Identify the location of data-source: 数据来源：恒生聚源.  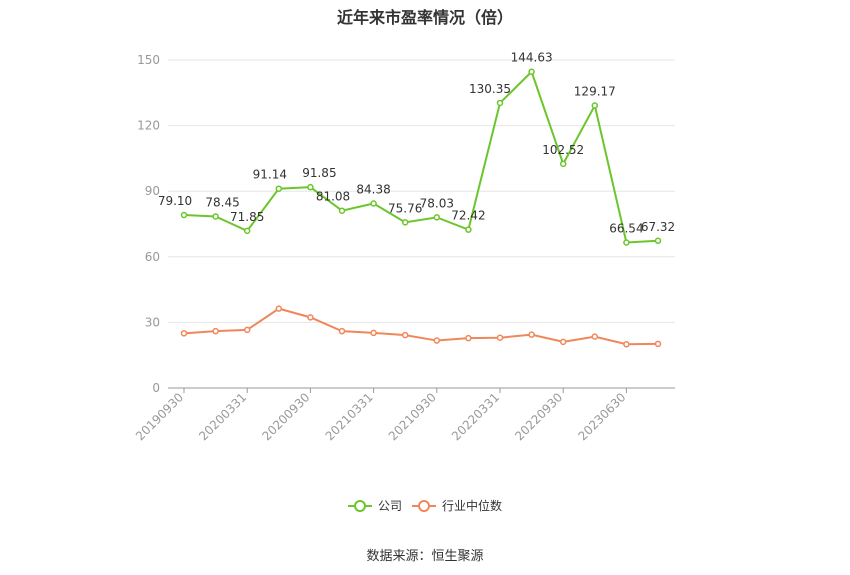
(425, 556).